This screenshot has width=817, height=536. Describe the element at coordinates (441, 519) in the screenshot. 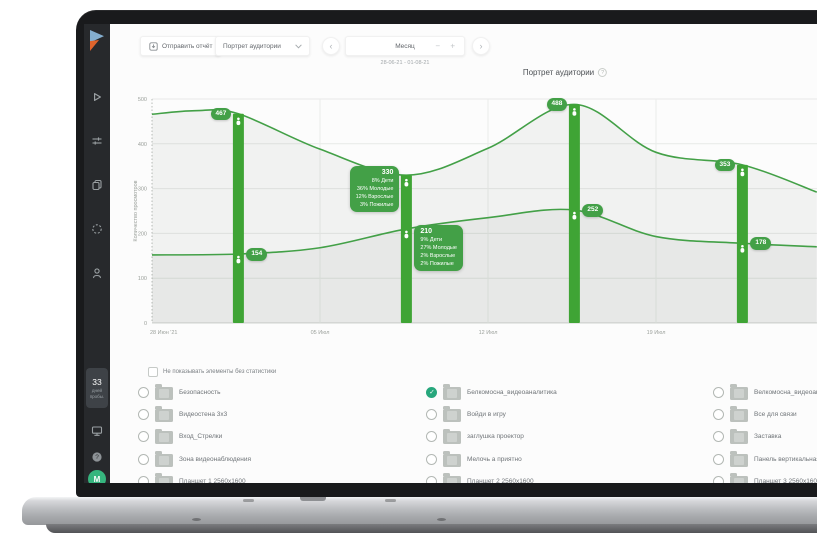

I see `base-foot` at that location.